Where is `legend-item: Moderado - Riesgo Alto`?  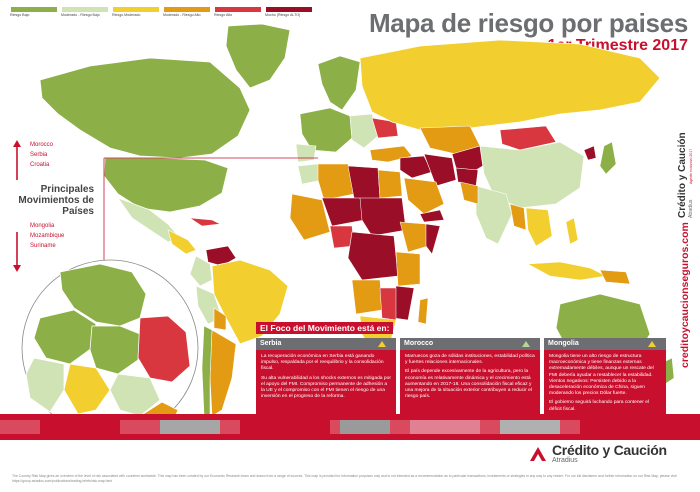 legend-item: Moderado - Riesgo Alto is located at coordinates (187, 12).